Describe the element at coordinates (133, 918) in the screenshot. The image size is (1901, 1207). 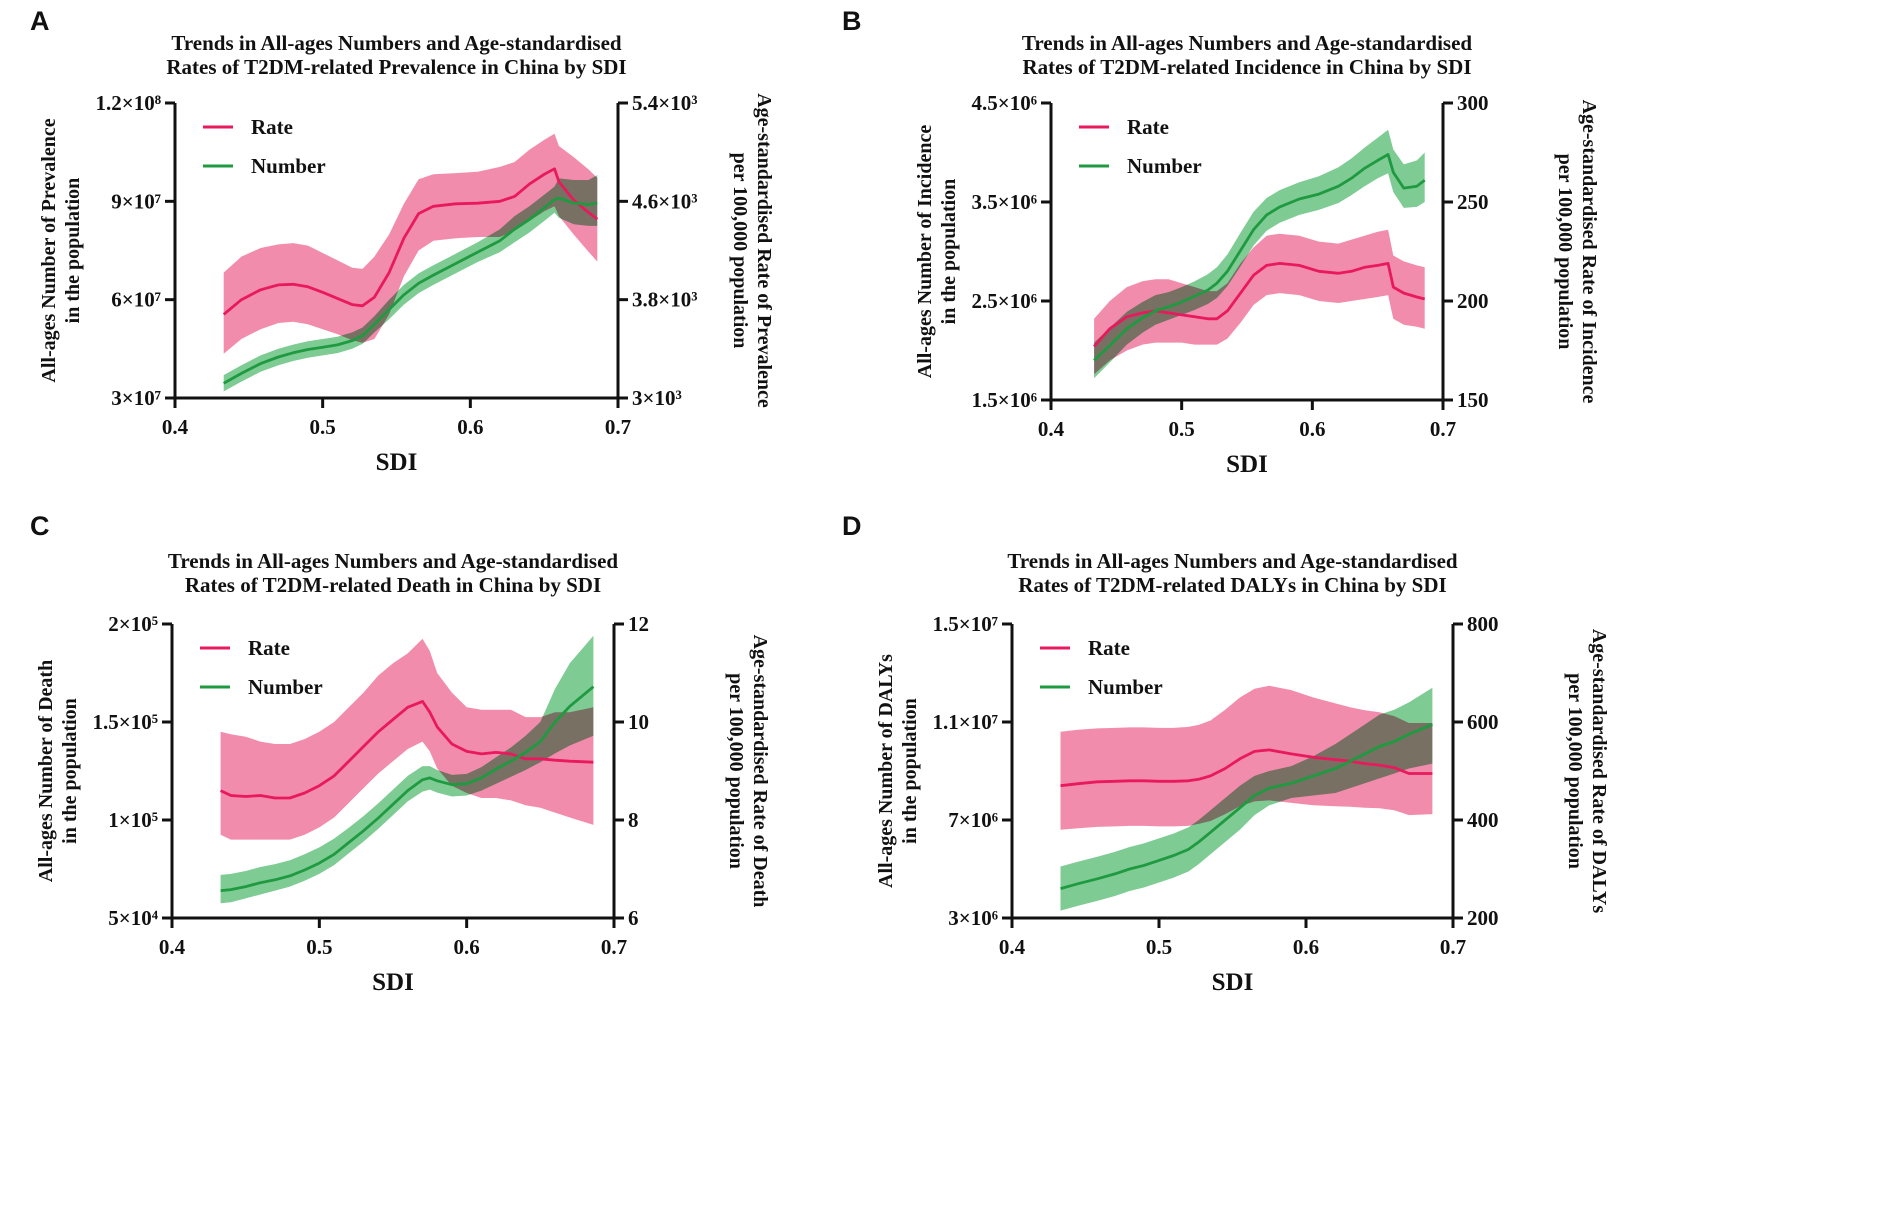
I see `y-left-tick-label: 5×10⁴` at that location.